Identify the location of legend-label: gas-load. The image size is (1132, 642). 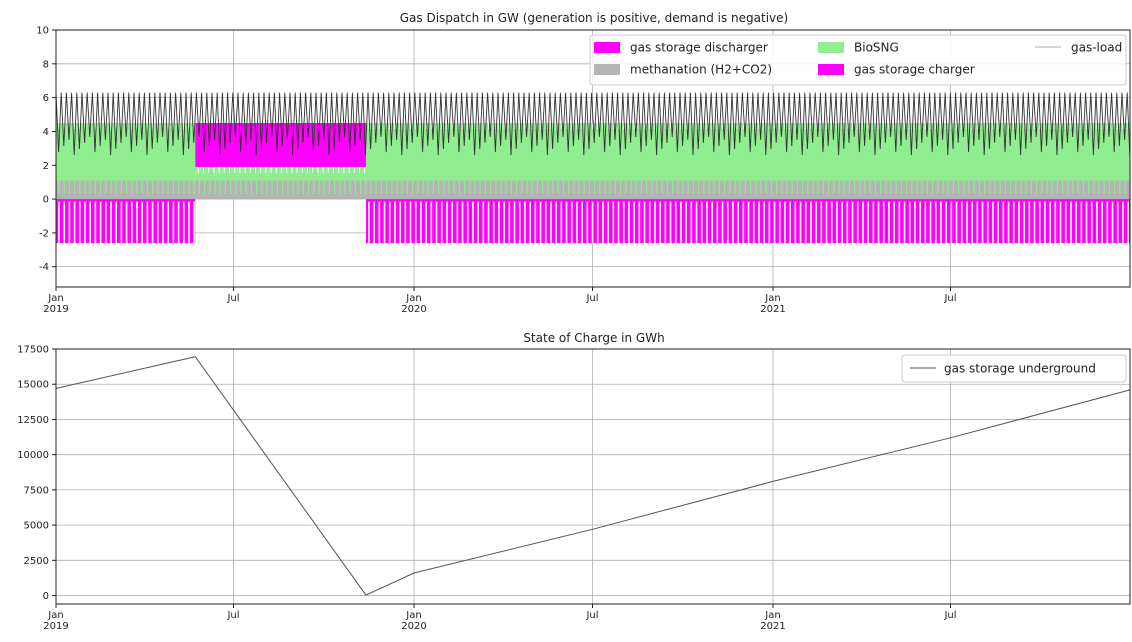
(1096, 48).